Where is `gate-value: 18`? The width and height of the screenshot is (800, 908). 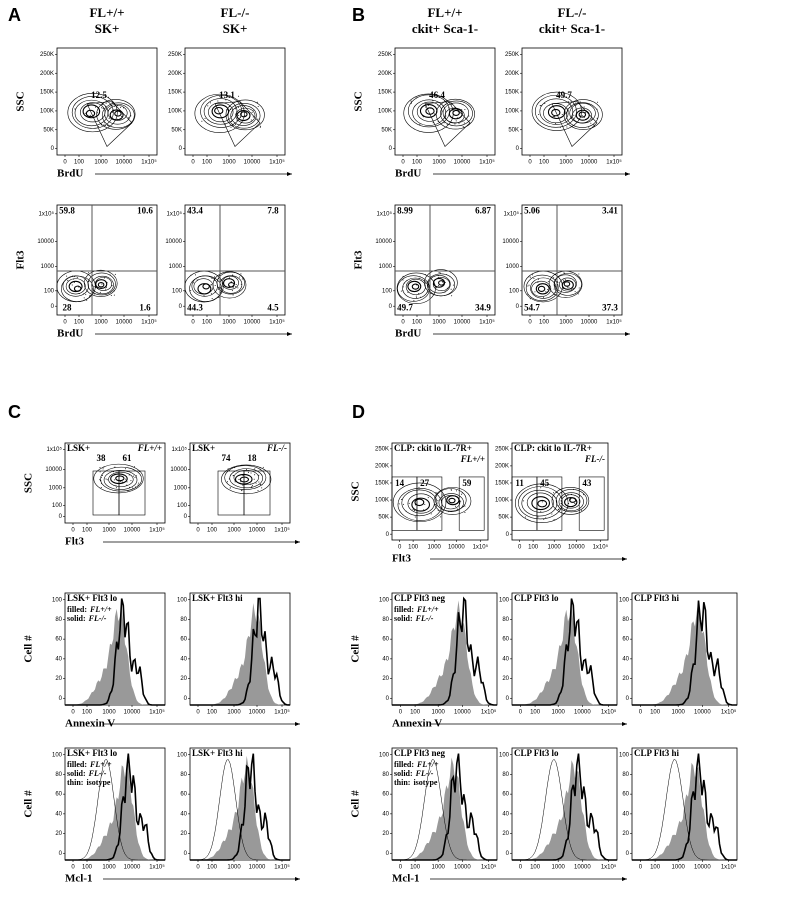 gate-value: 18 is located at coordinates (253, 458).